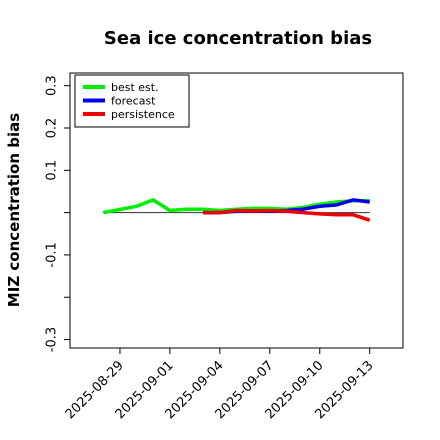 This screenshot has height=440, width=440. I want to click on y-tick-label: 0.2, so click(52, 128).